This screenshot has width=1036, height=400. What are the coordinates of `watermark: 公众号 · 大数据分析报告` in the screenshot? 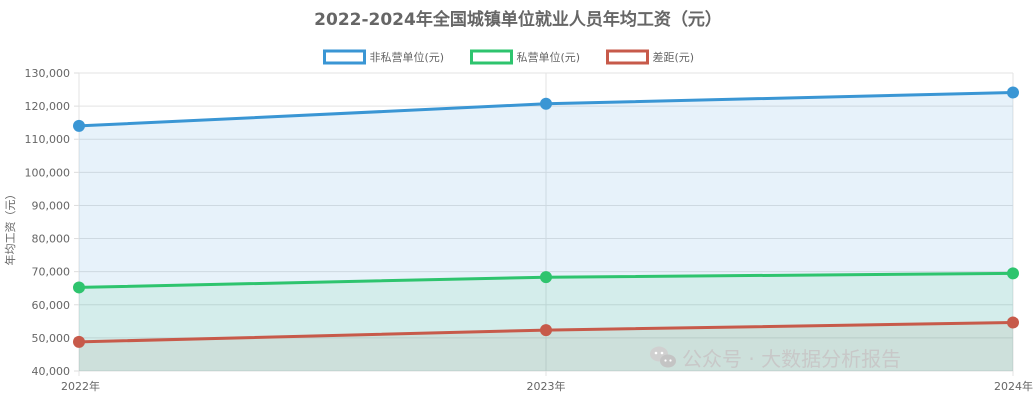 It's located at (775, 358).